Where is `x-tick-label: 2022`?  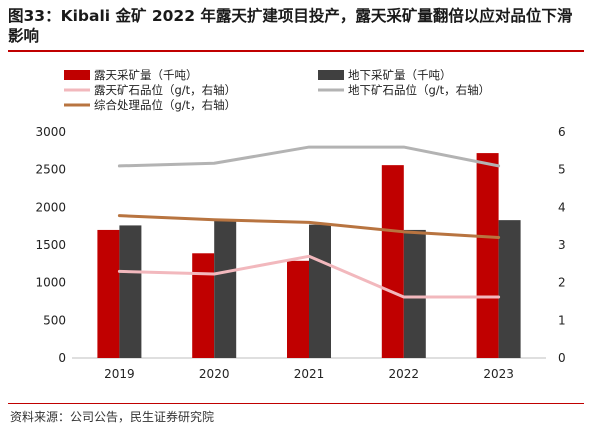 x-tick-label: 2022 is located at coordinates (404, 374).